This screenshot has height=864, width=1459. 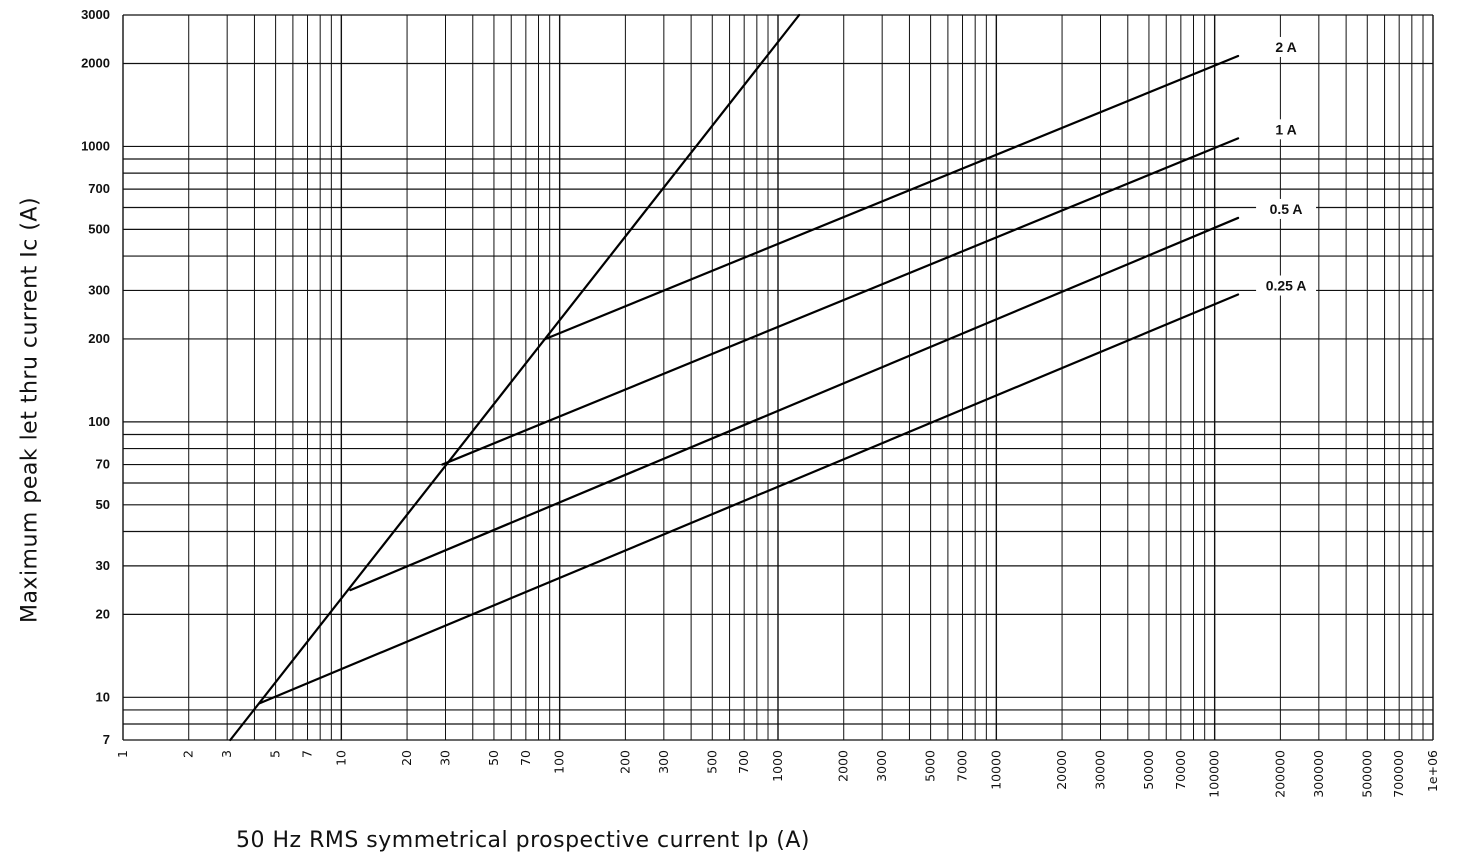 I want to click on y-tick-label: 7, so click(x=106, y=739).